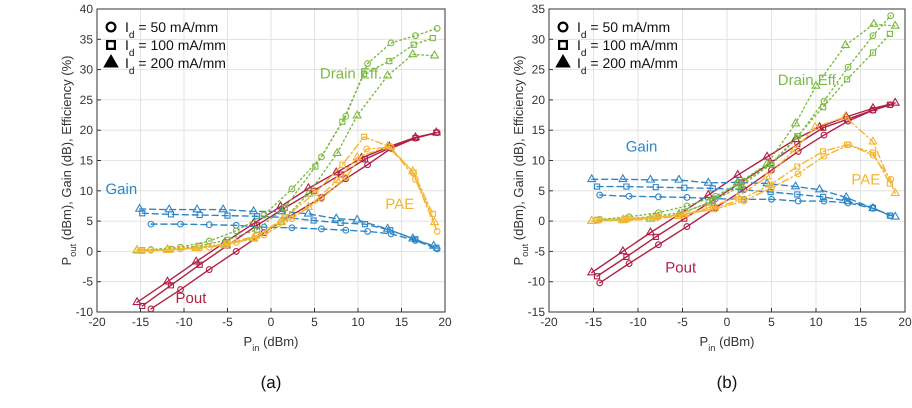 The width and height of the screenshot is (912, 408). I want to click on text: (b), so click(727, 382).